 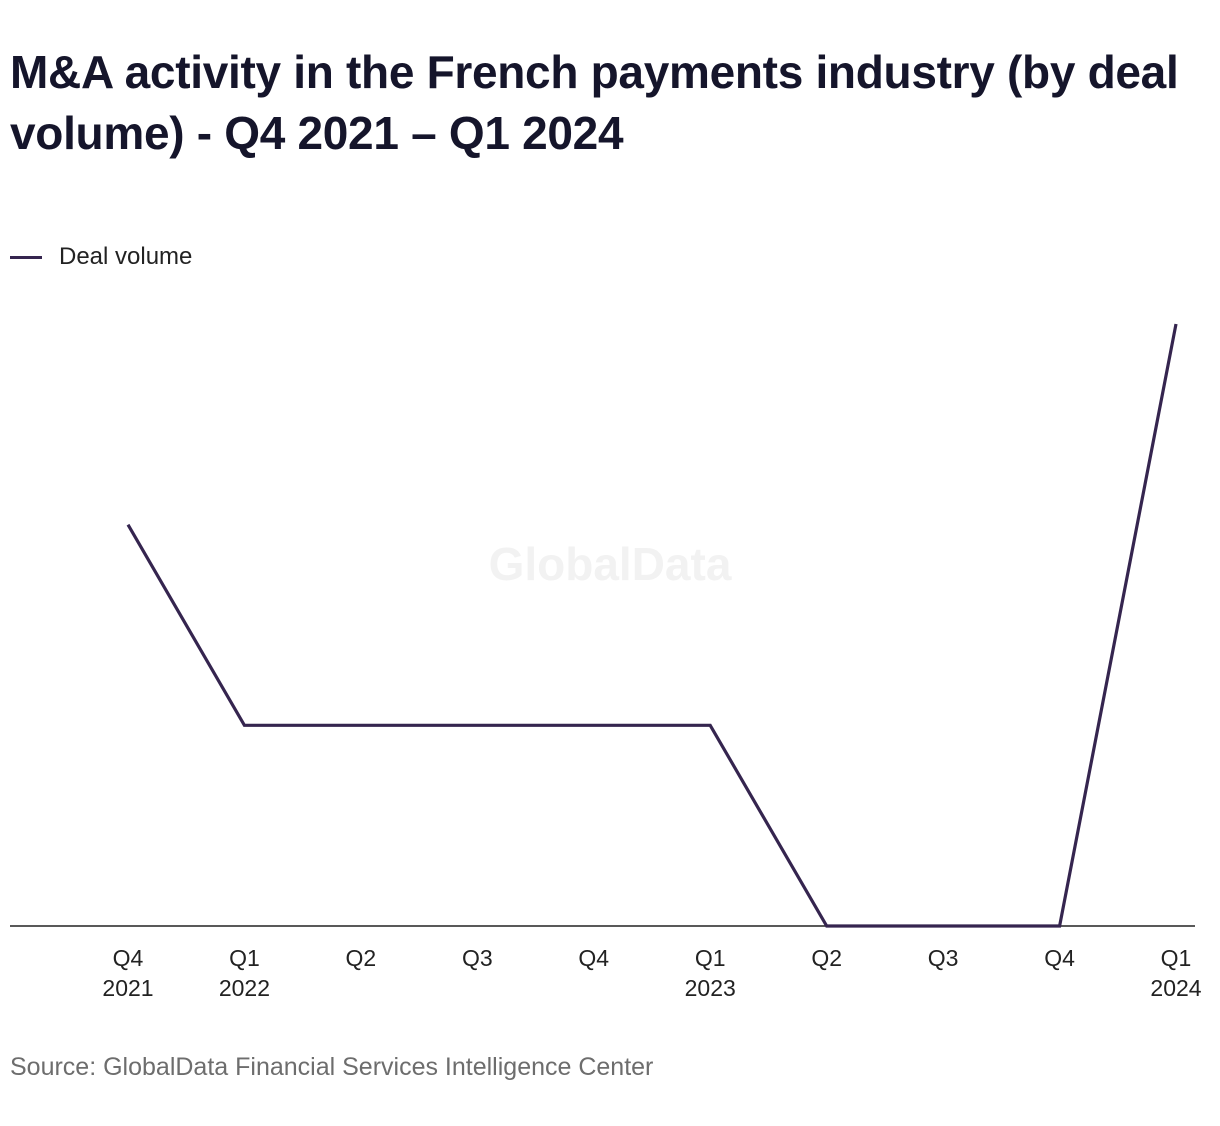 I want to click on x-tick-label-year: 2024, so click(x=1175, y=988).